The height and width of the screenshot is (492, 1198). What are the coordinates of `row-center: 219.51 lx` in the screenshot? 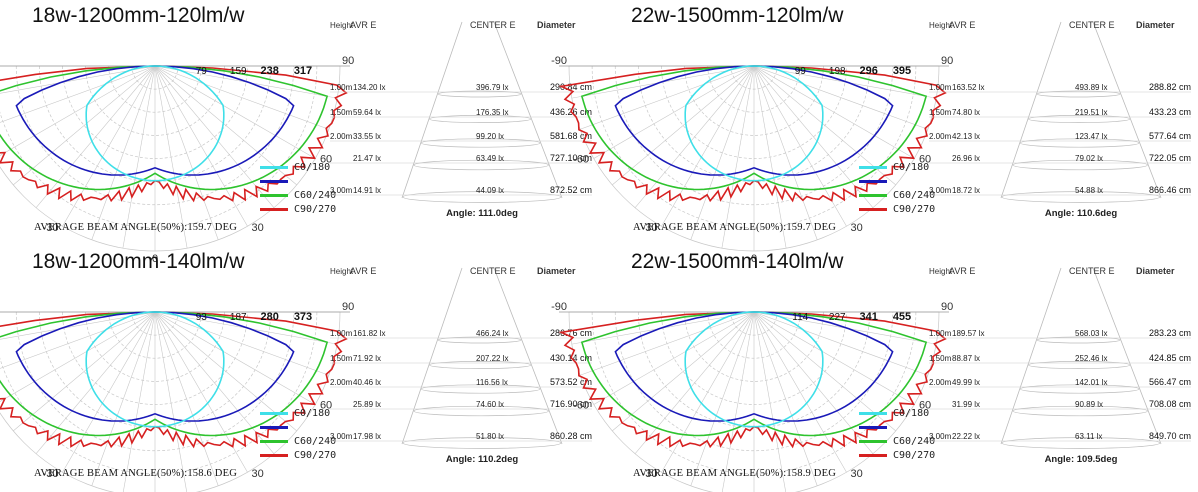 It's located at (1091, 112).